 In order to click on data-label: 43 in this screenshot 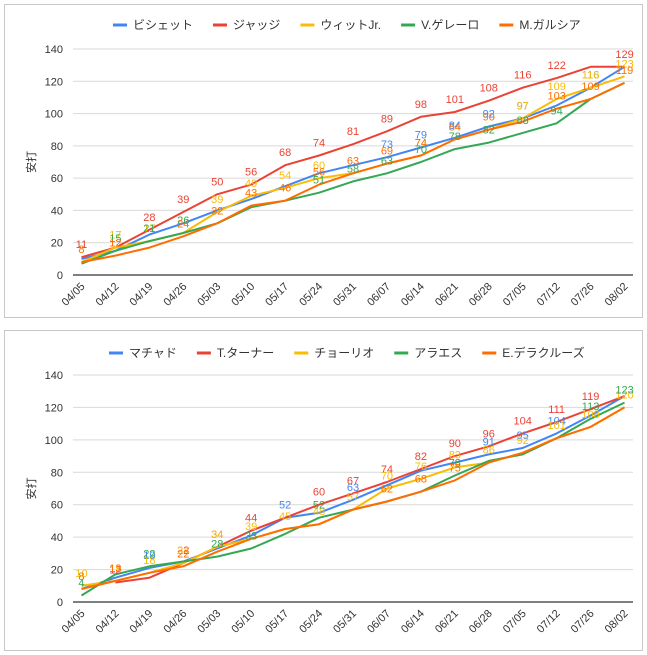, I will do `click(251, 194)`.